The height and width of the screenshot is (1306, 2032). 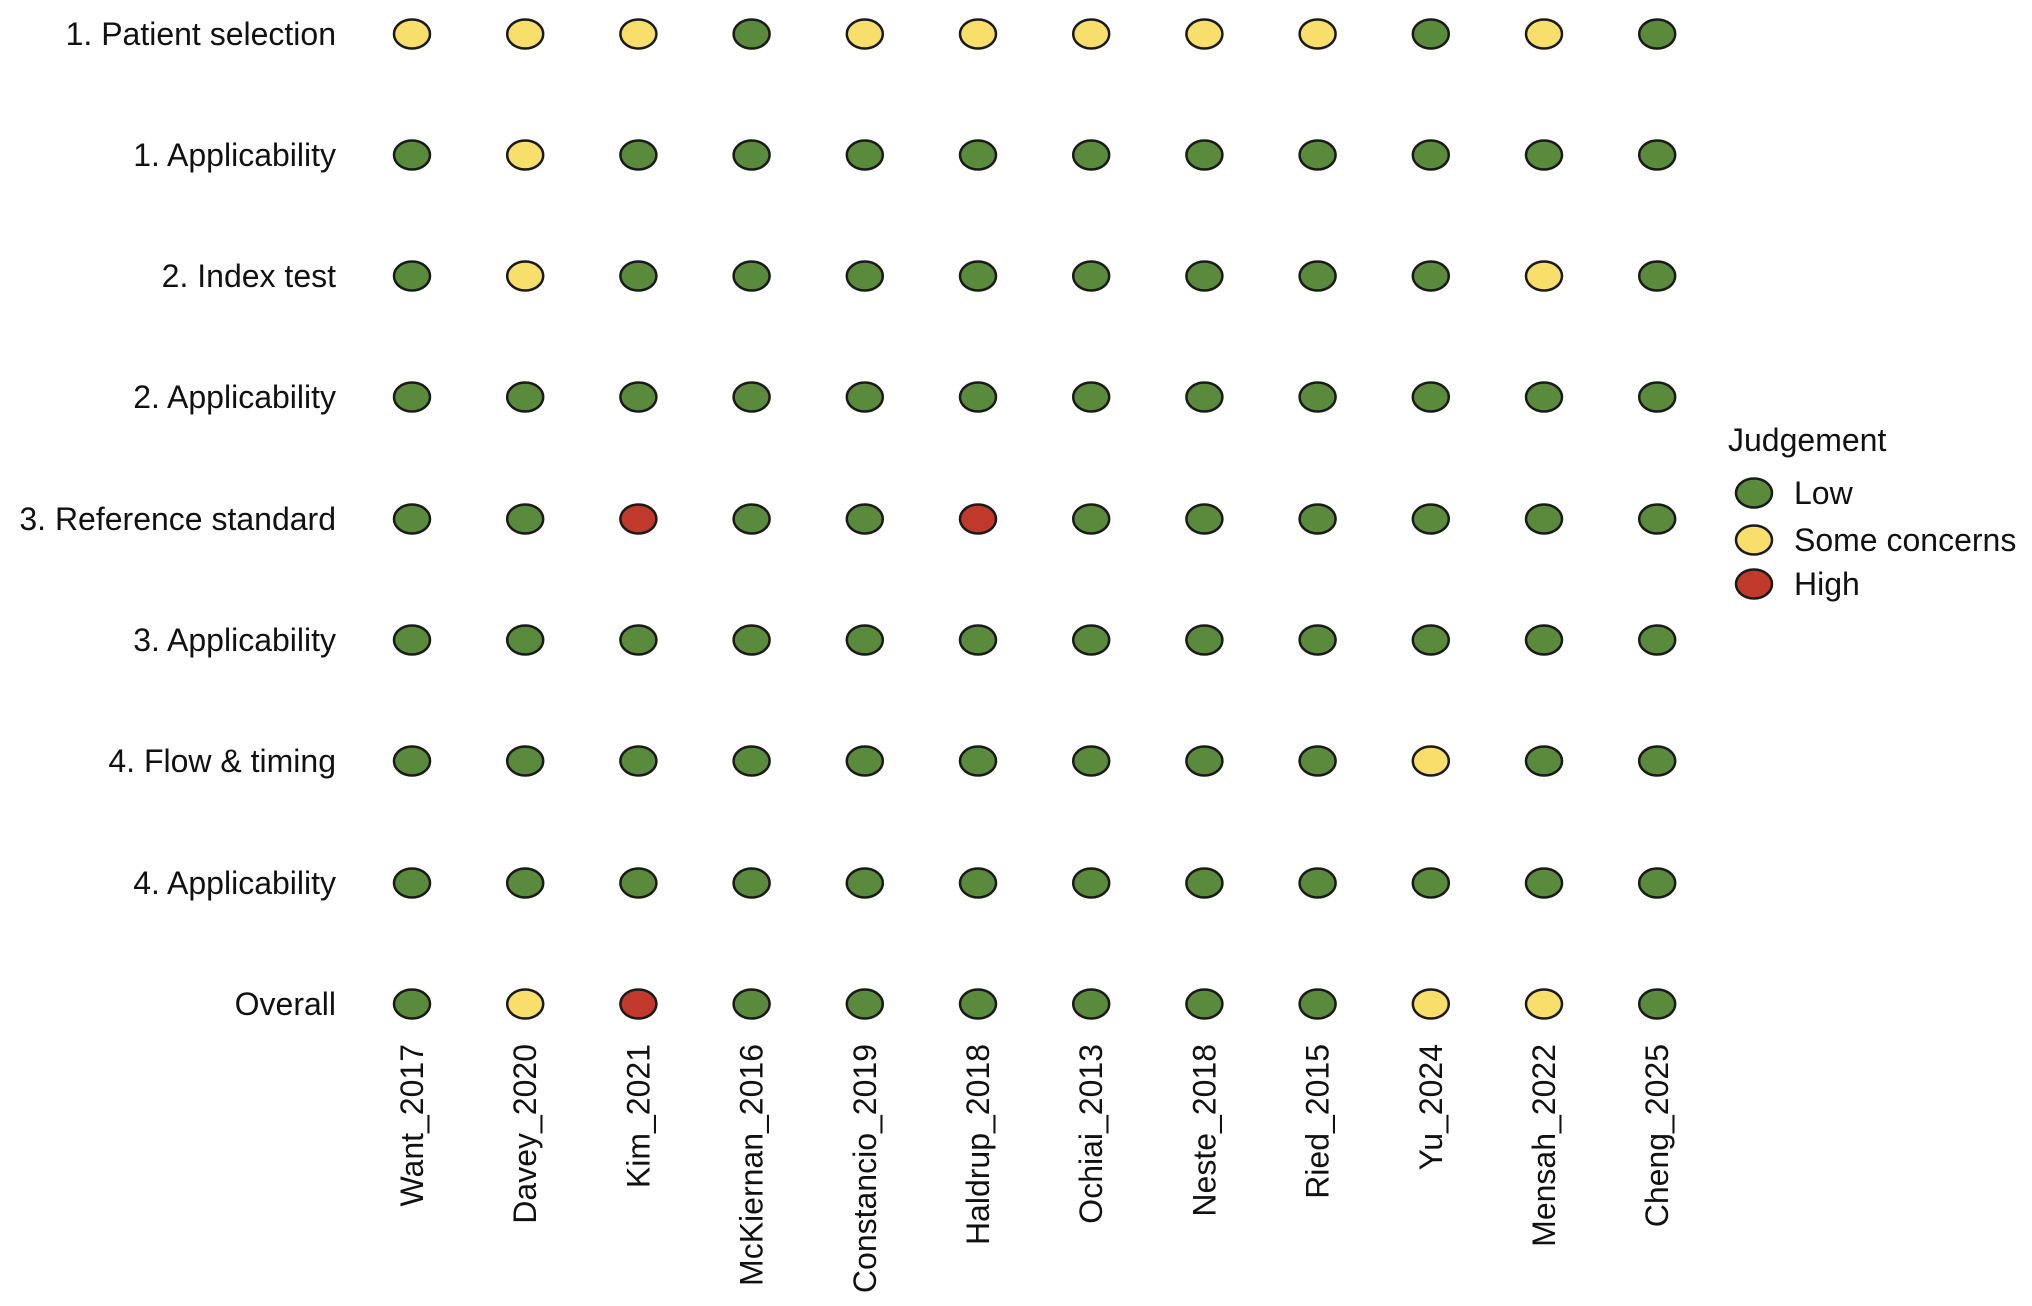 I want to click on row-label: 4. Flow & timing, so click(x=222, y=761).